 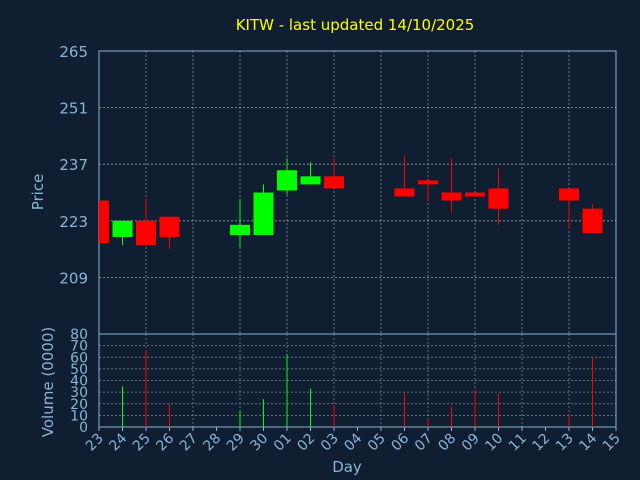 What do you see at coordinates (541, 443) in the screenshot?
I see `x-tick-label: 12` at bounding box center [541, 443].